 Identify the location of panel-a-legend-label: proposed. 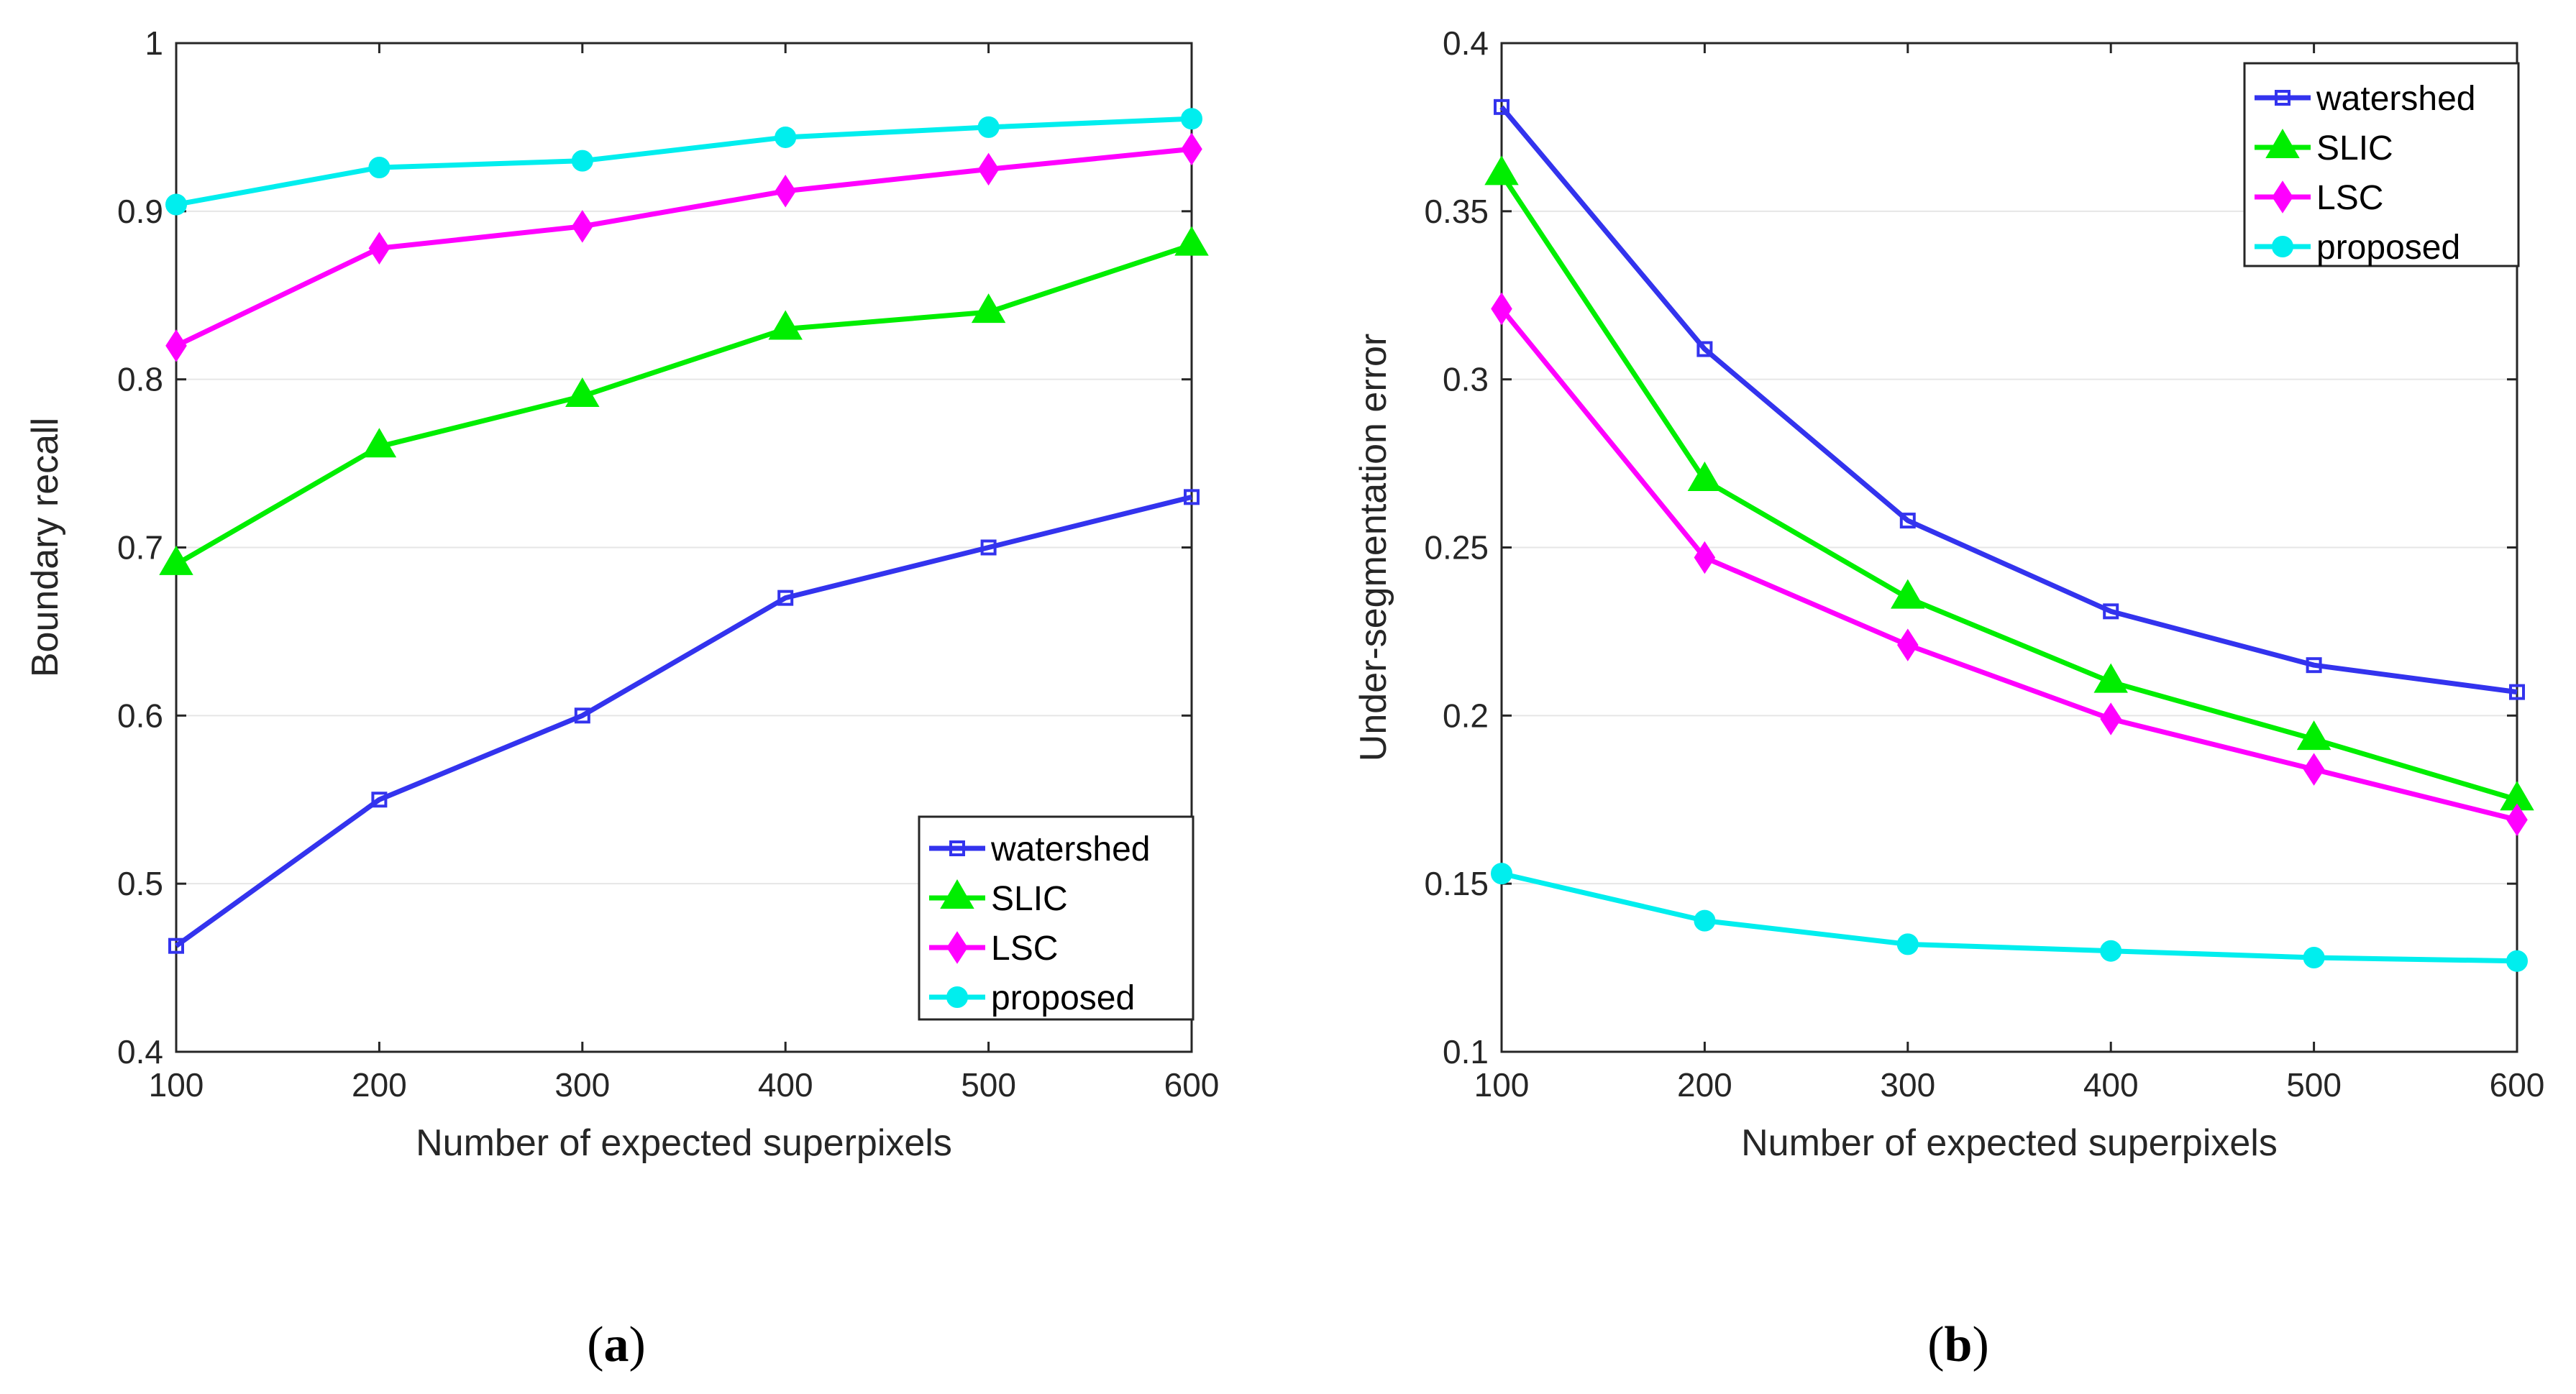
(1063, 998).